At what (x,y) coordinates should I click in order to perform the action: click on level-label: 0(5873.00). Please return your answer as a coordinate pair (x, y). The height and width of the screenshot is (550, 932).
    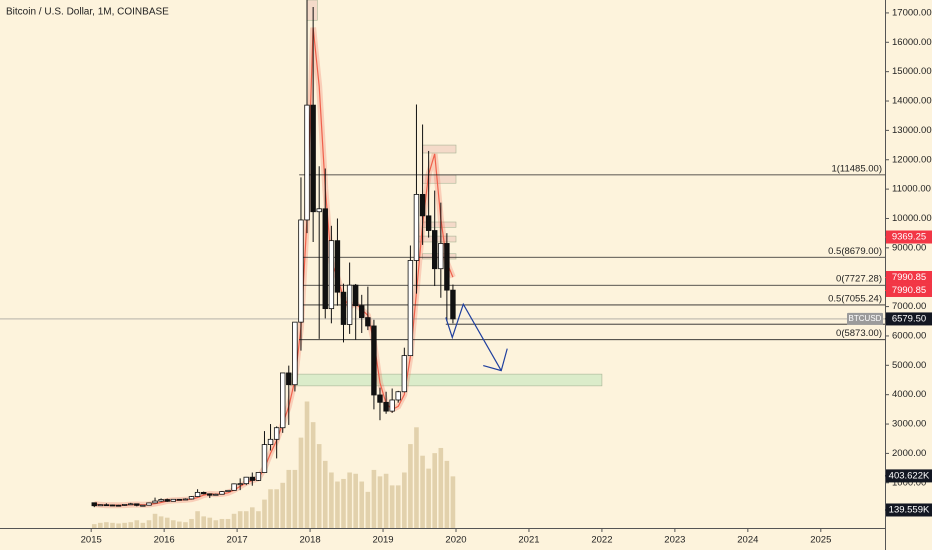
    Looking at the image, I should click on (859, 333).